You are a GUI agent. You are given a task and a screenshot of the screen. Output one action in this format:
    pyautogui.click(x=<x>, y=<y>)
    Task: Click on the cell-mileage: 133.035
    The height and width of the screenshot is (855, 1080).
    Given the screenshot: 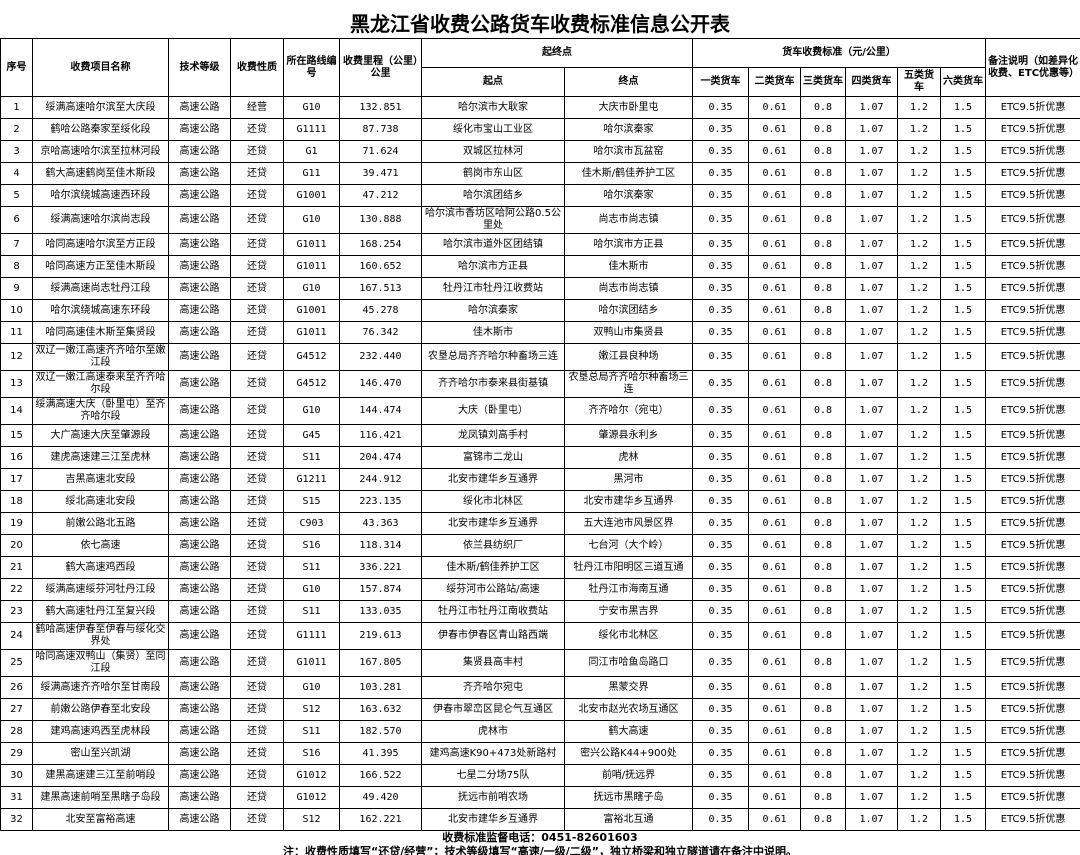 What is the action you would take?
    pyautogui.click(x=380, y=611)
    